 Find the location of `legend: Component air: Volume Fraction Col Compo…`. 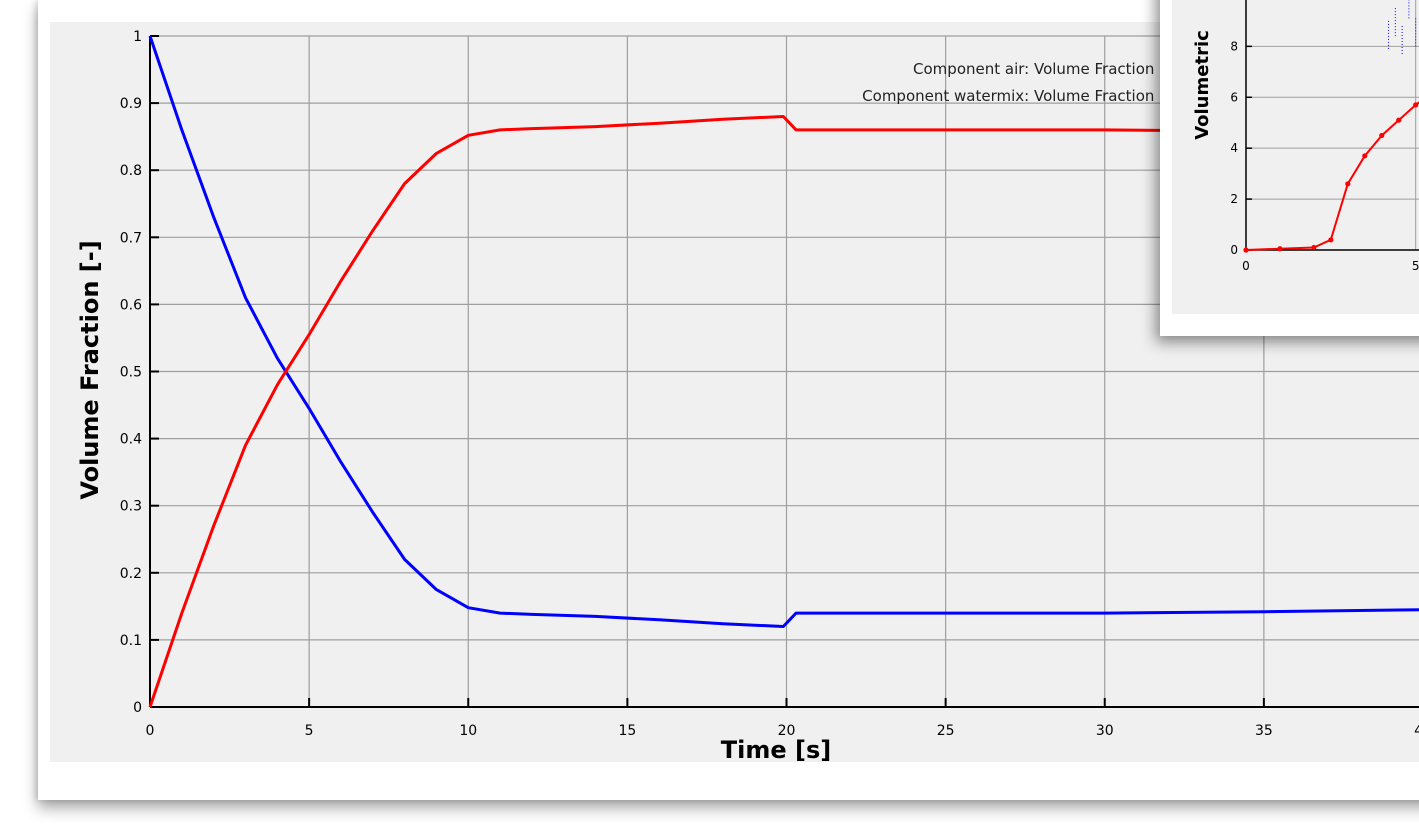

legend: Component air: Volume Fraction Col Compo… is located at coordinates (1022, 82).